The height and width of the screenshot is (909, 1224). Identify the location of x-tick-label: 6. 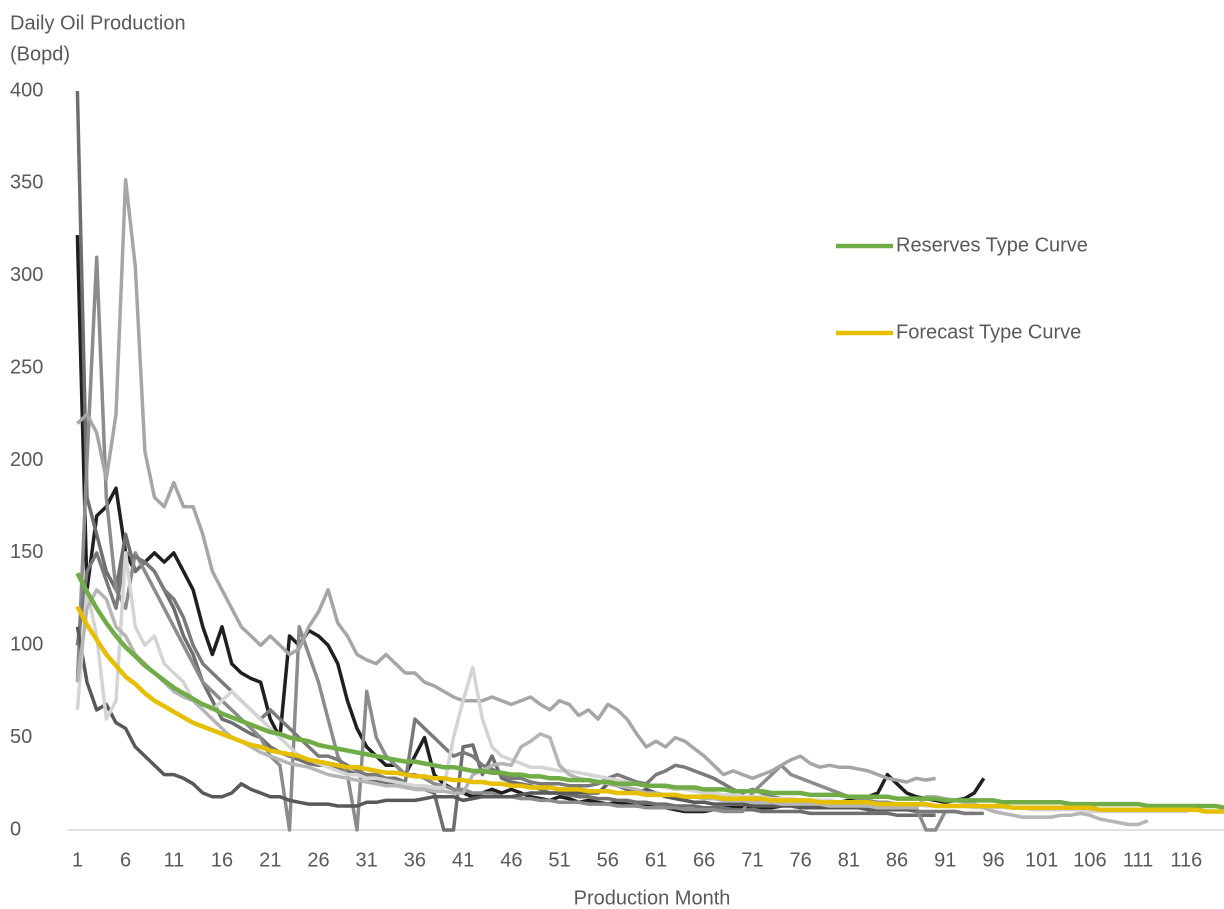
(125, 860).